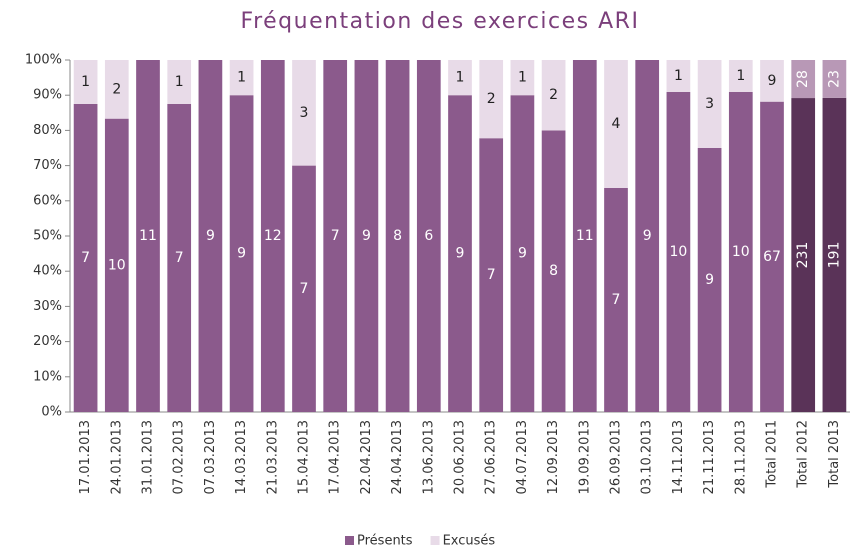 This screenshot has width=853, height=549. I want to click on y-tick-label: 60%, so click(47, 200).